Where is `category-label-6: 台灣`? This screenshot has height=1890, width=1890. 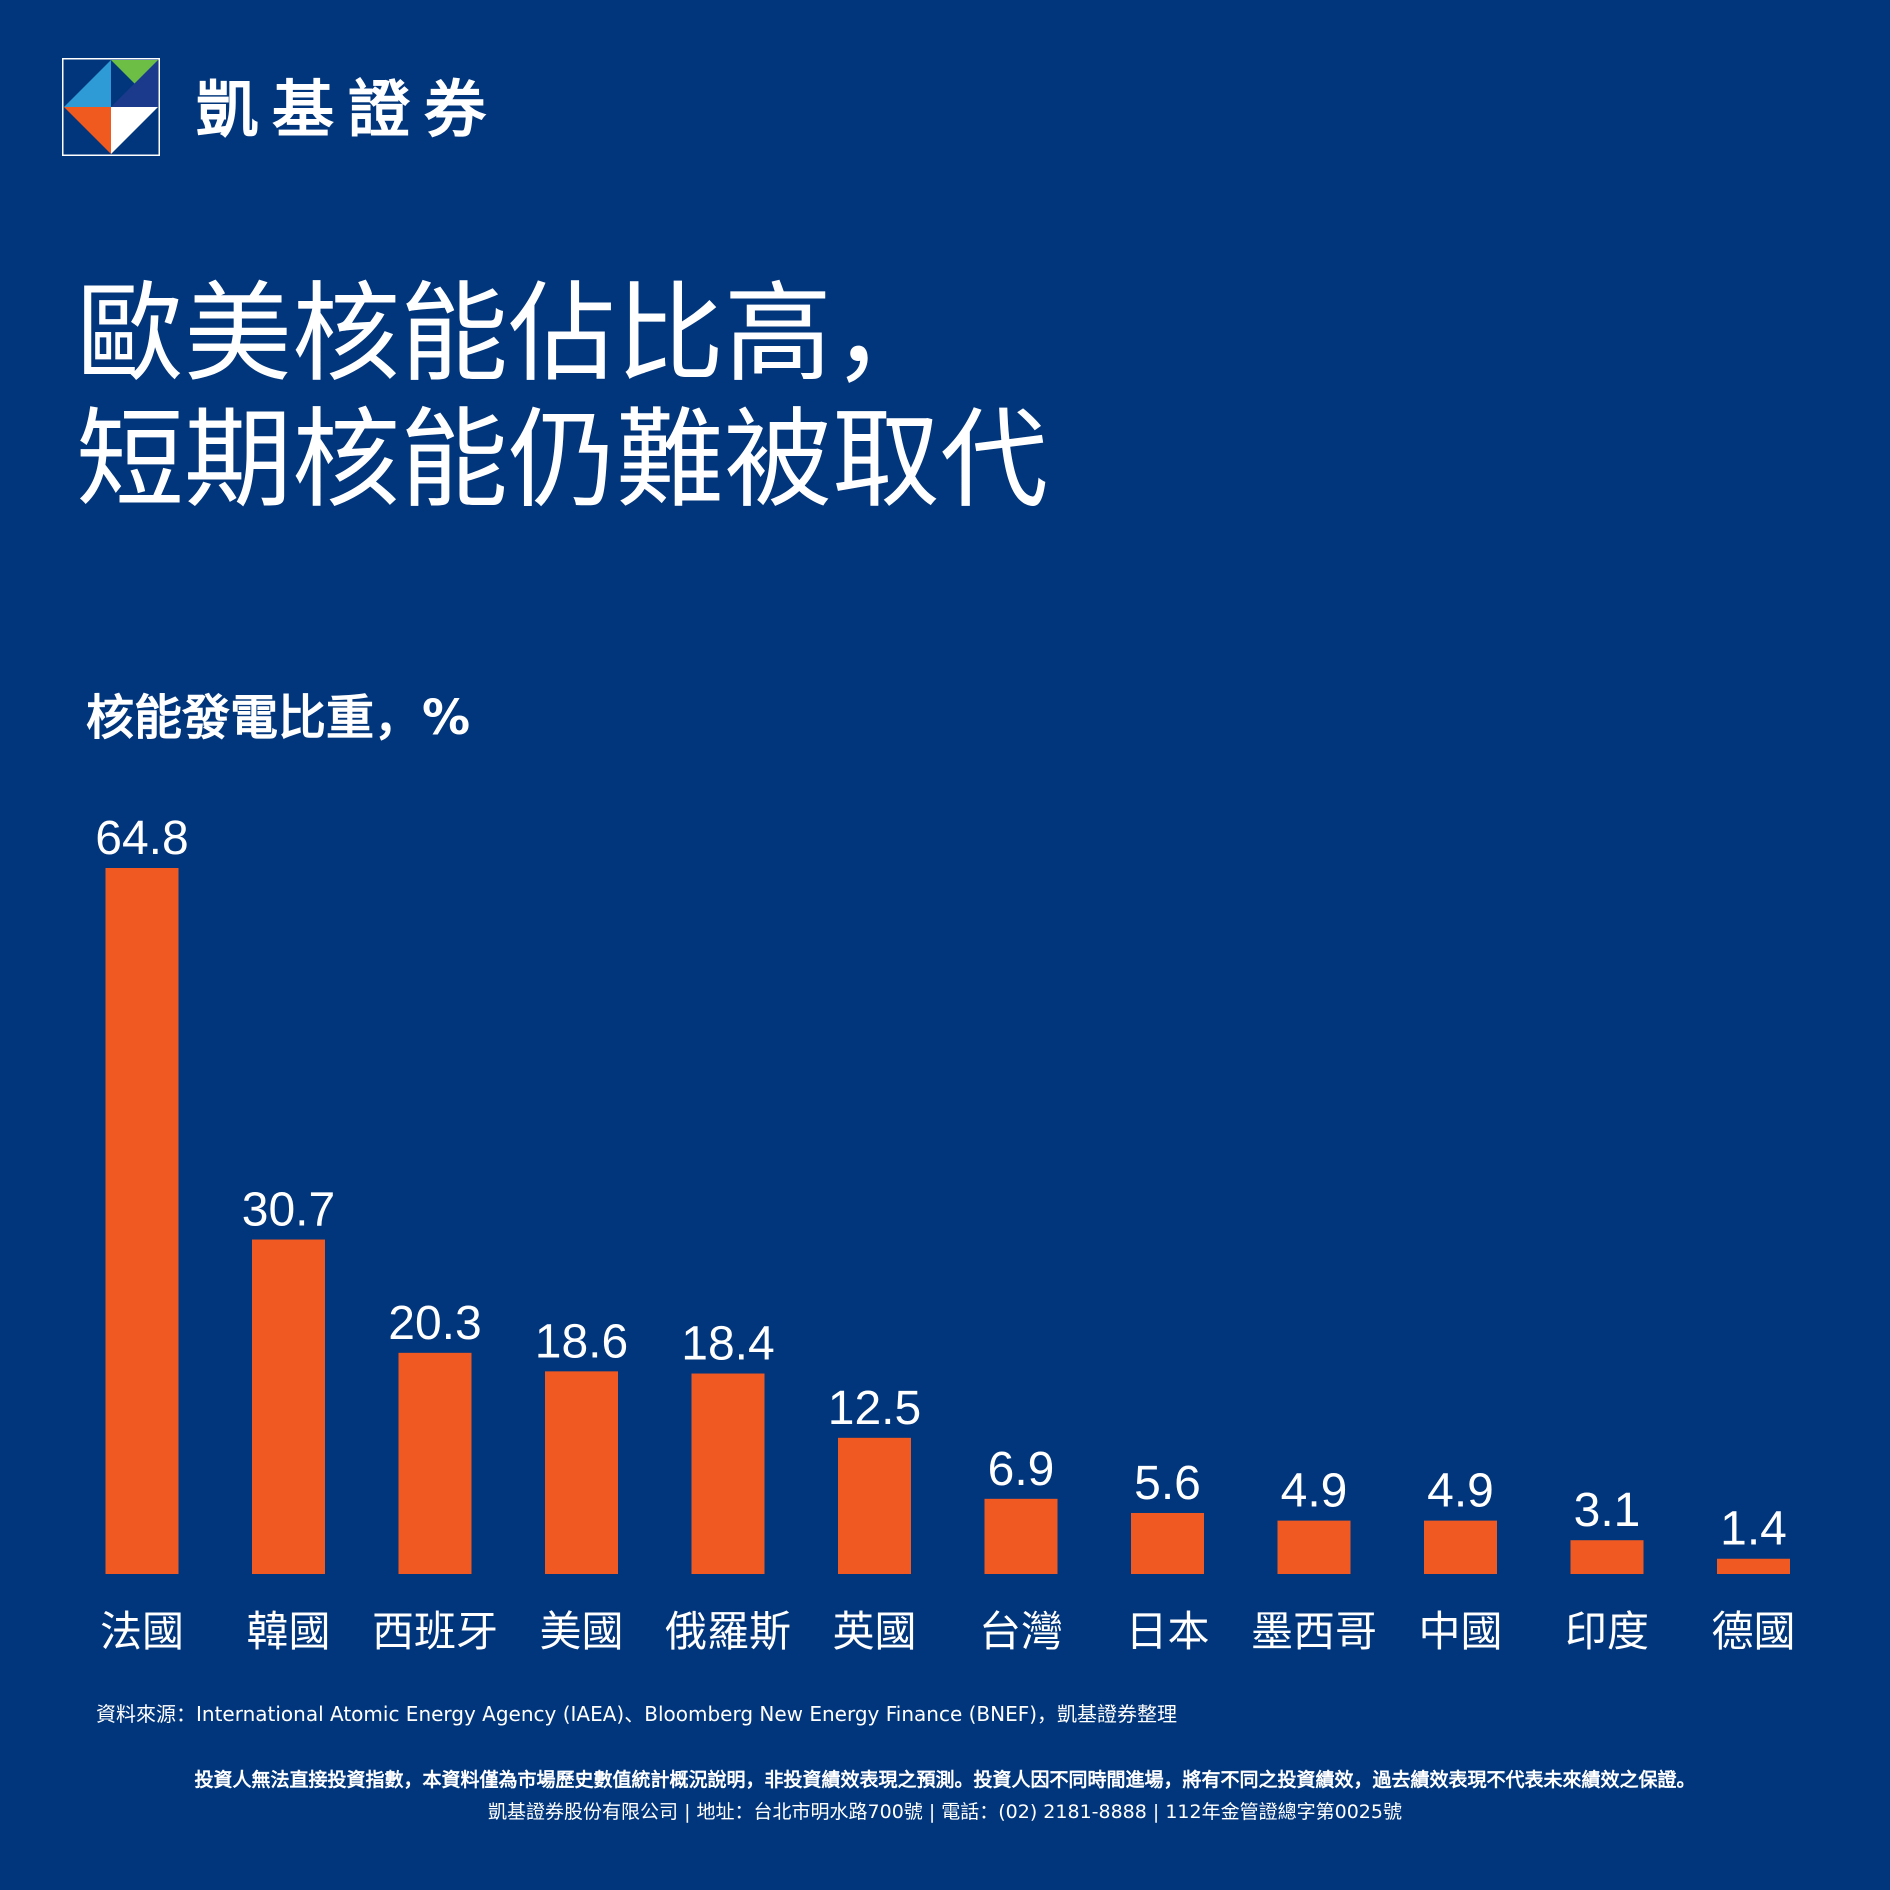
category-label-6: 台灣 is located at coordinates (1021, 1631).